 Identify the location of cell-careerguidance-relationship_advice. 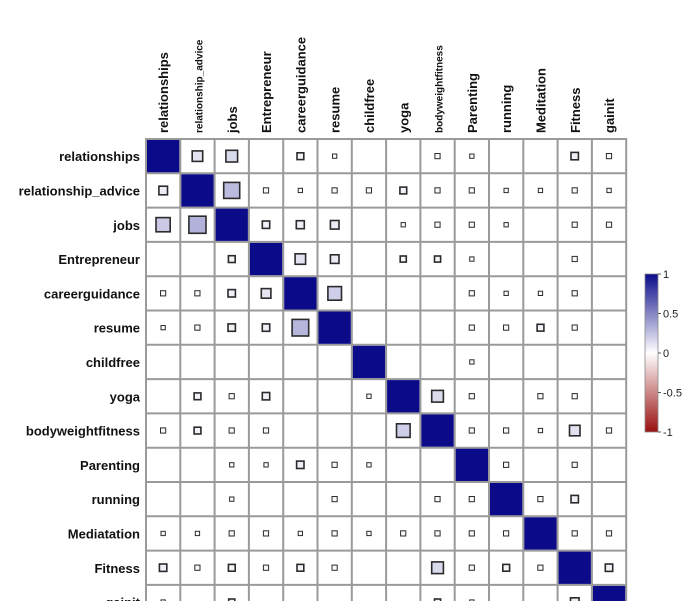
(197, 293).